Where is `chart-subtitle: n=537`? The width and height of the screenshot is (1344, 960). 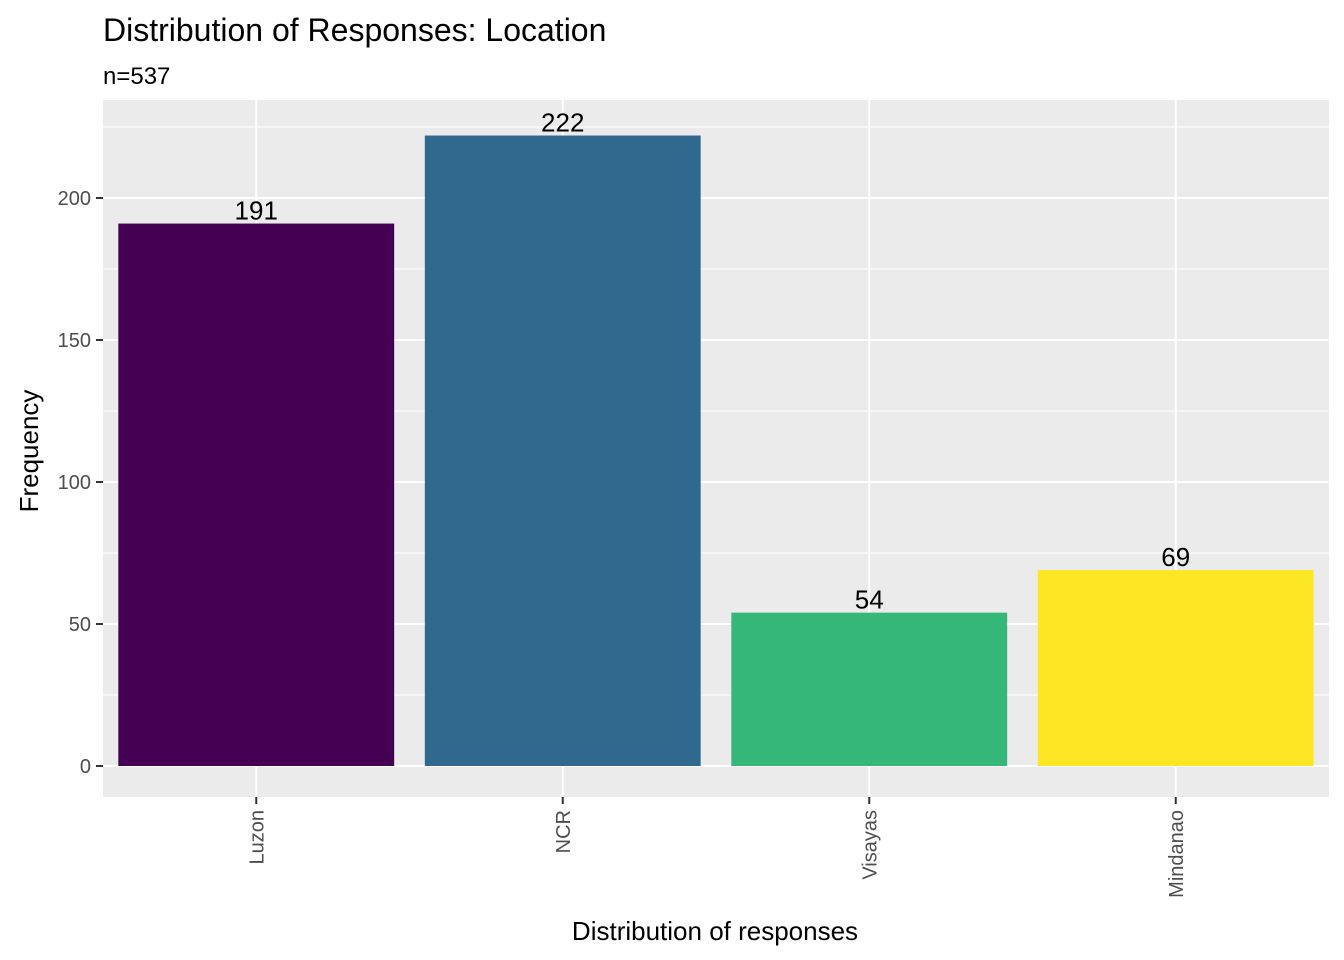 chart-subtitle: n=537 is located at coordinates (136, 76).